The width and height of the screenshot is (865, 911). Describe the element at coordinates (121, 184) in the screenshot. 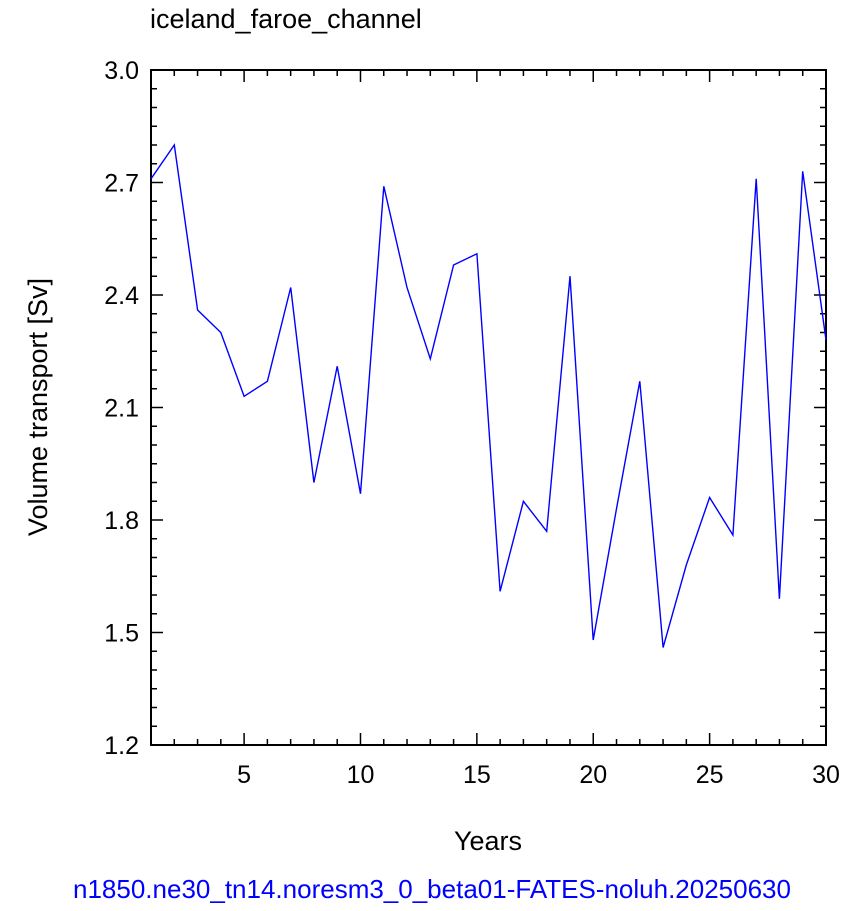

I see `y-tick-label: 2.7` at that location.